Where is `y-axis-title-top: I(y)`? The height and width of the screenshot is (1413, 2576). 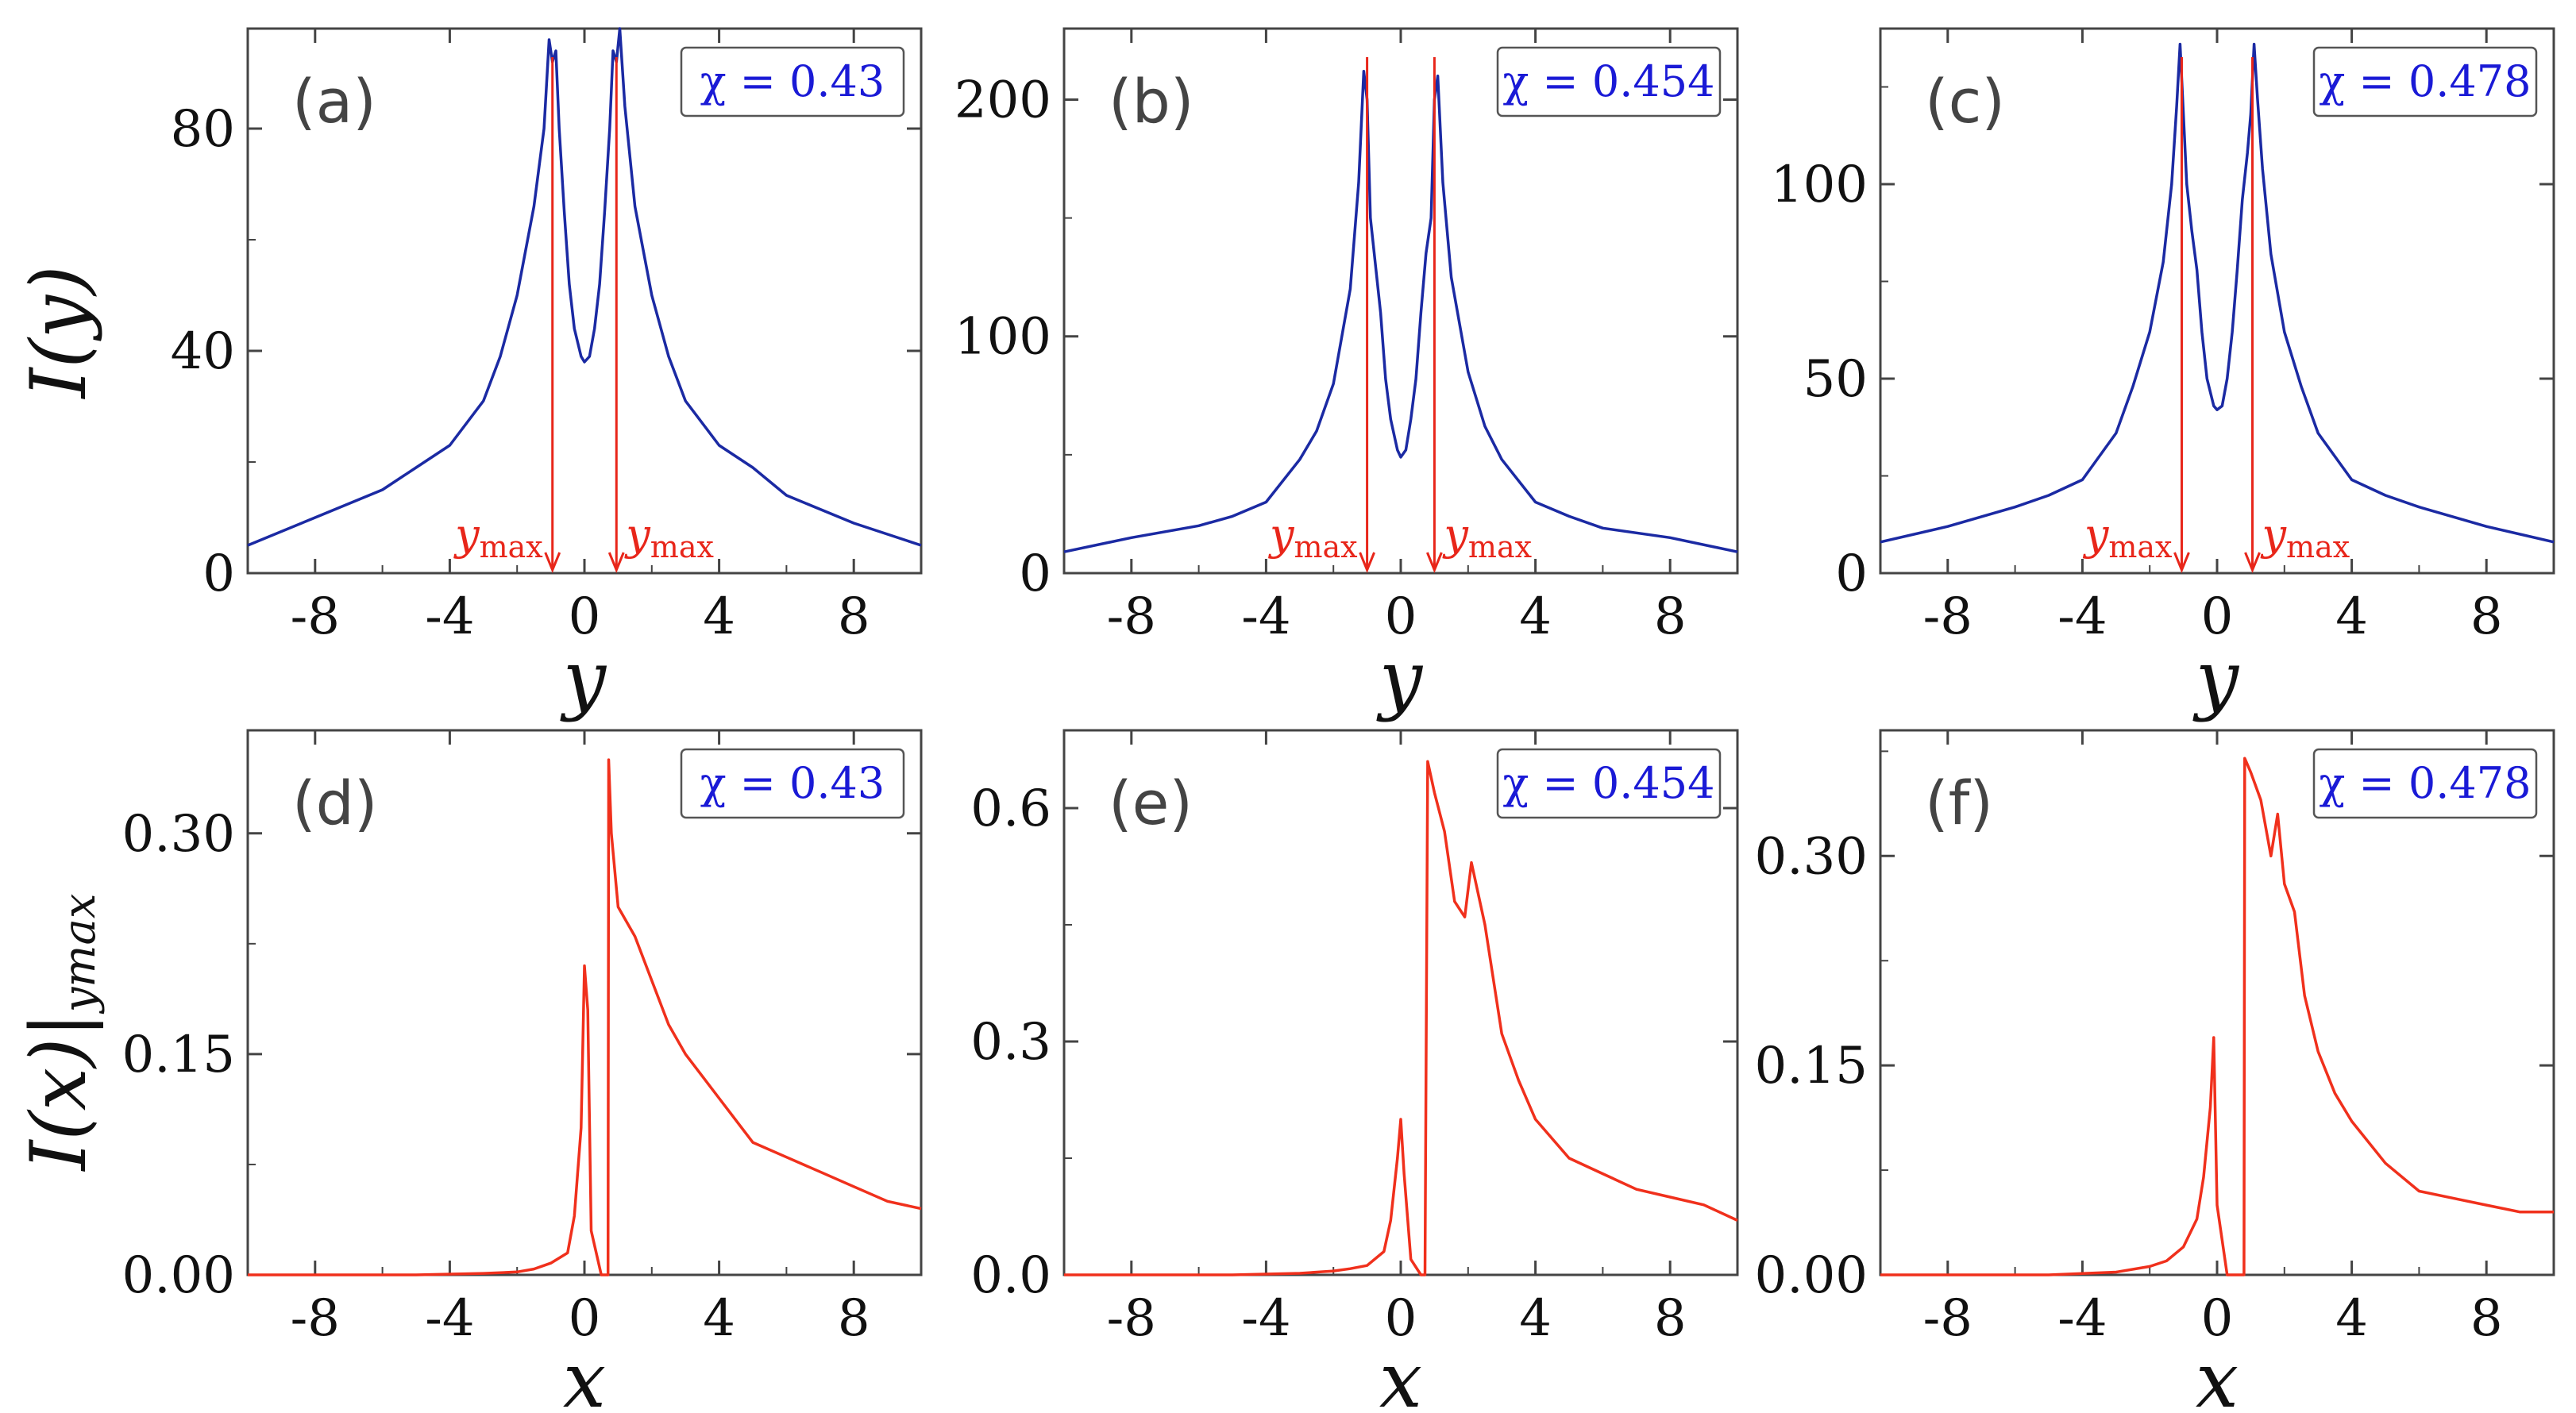 y-axis-title-top: I(y) is located at coordinates (58, 332).